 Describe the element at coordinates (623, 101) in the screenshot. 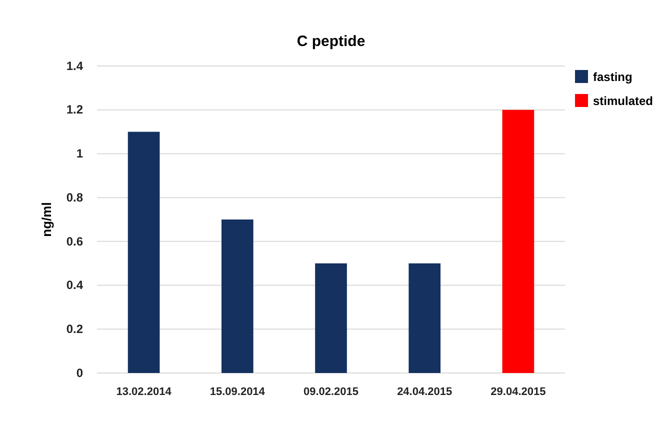

I see `legend-label: stimulated` at that location.